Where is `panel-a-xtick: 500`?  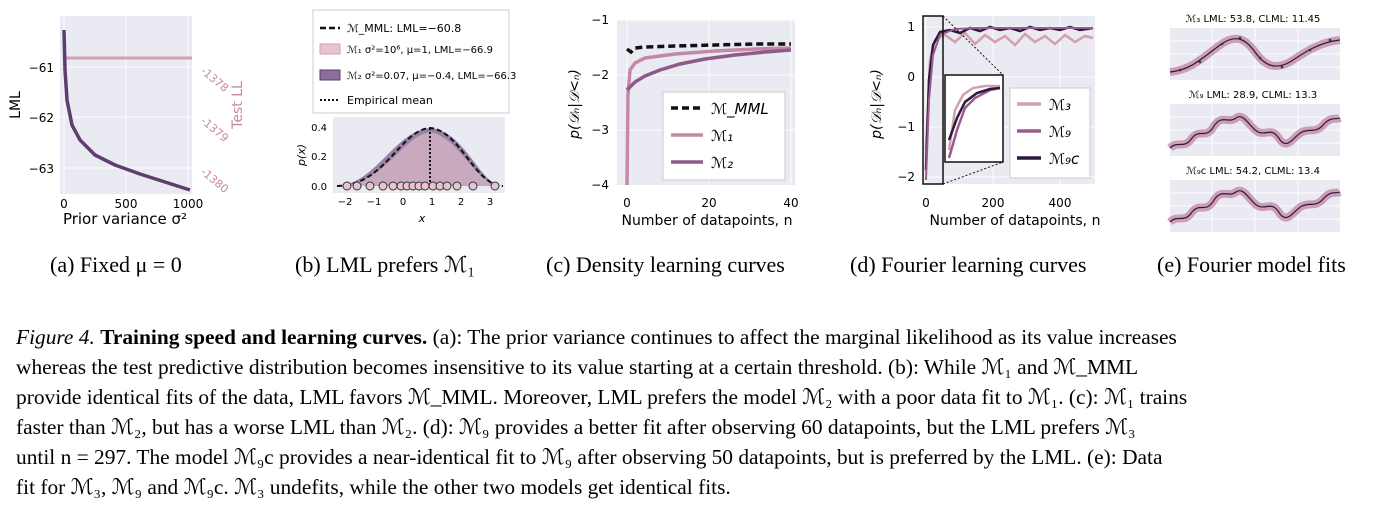 panel-a-xtick: 500 is located at coordinates (126, 204).